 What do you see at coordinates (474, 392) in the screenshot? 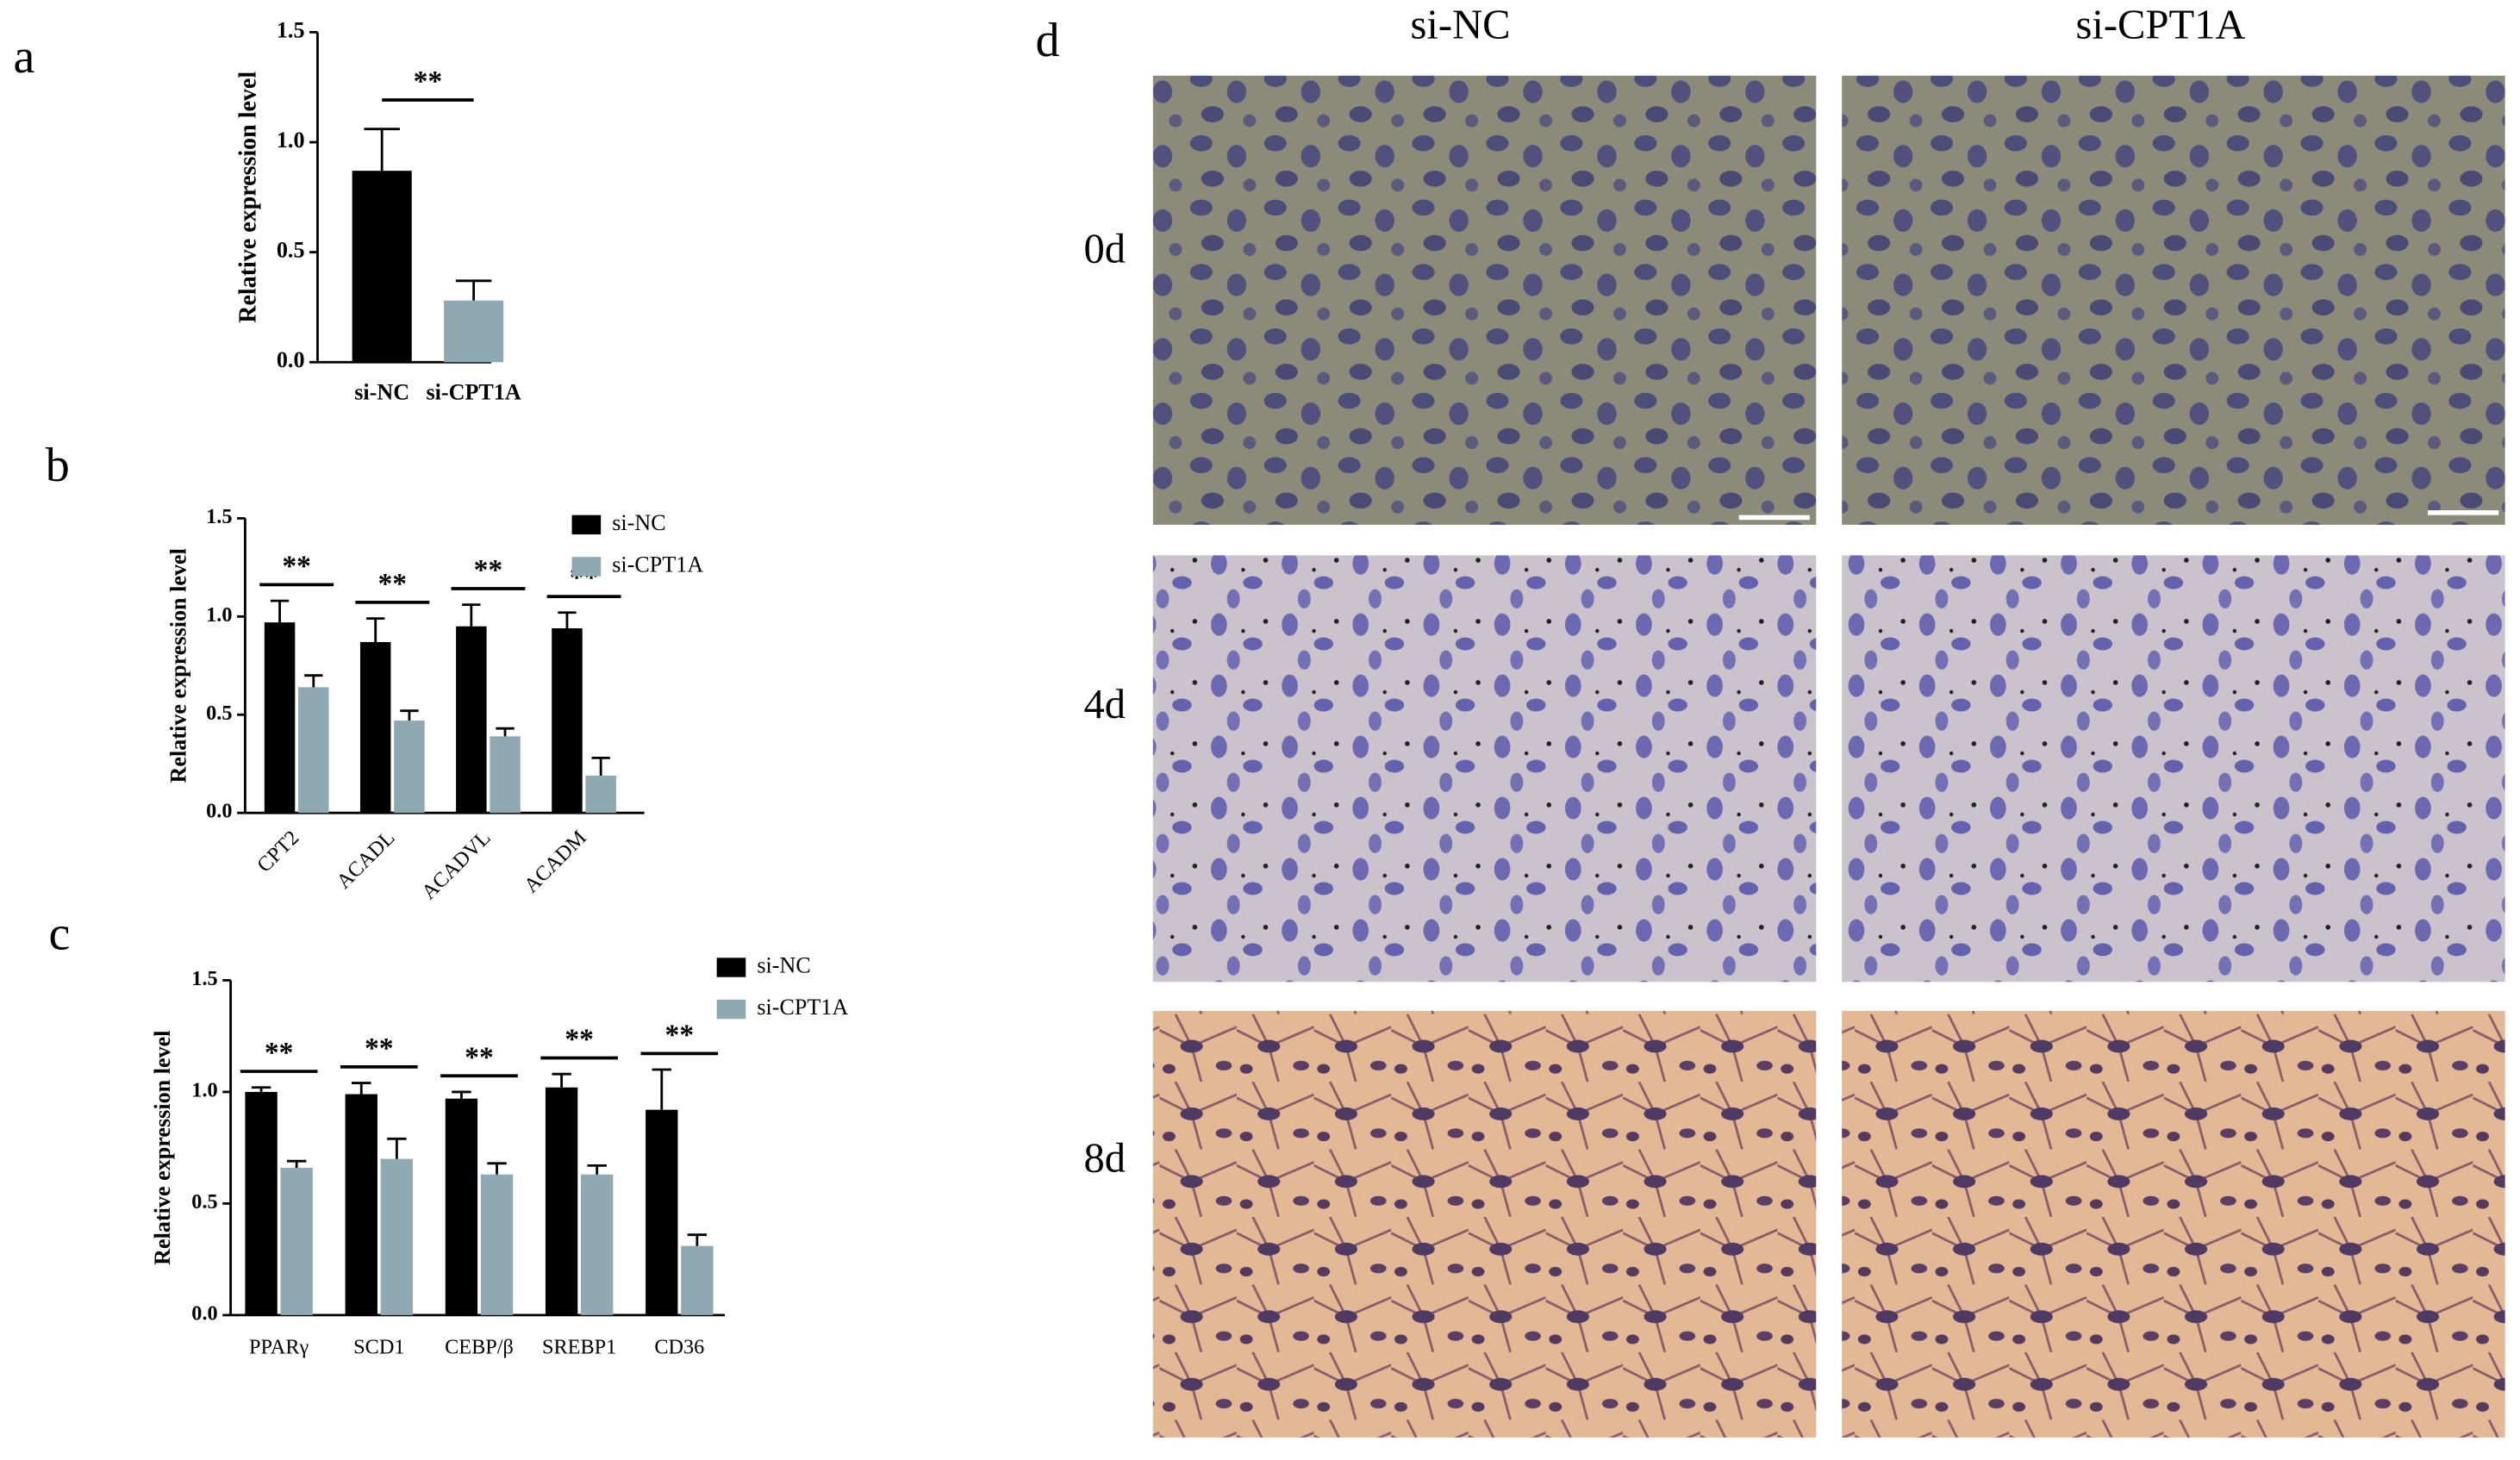
I see `x-tick-label: si-CPT1A` at bounding box center [474, 392].